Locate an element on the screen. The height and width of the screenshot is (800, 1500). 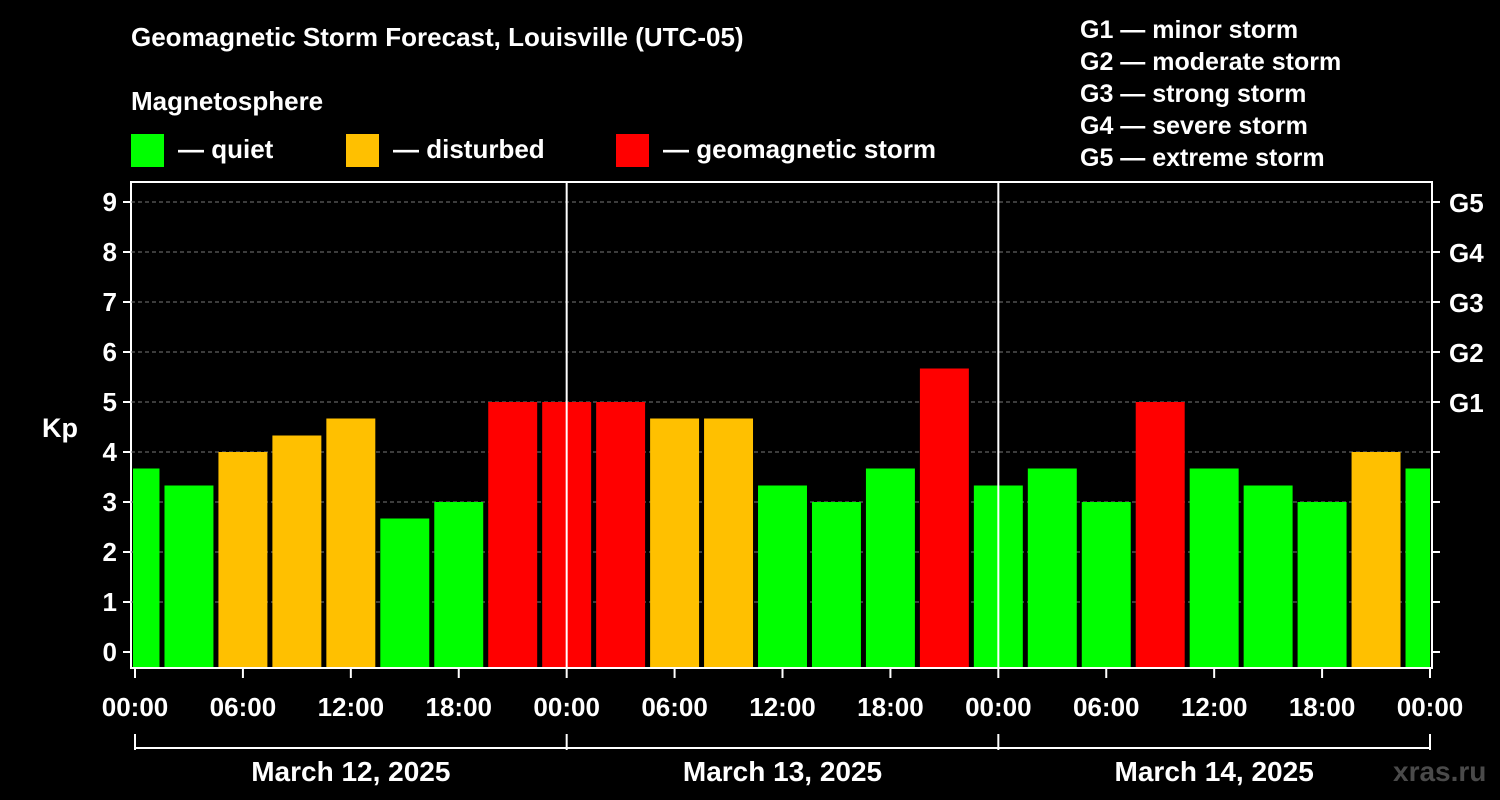
storm-scale-g5: G5 — extreme storm is located at coordinates (1202, 158).